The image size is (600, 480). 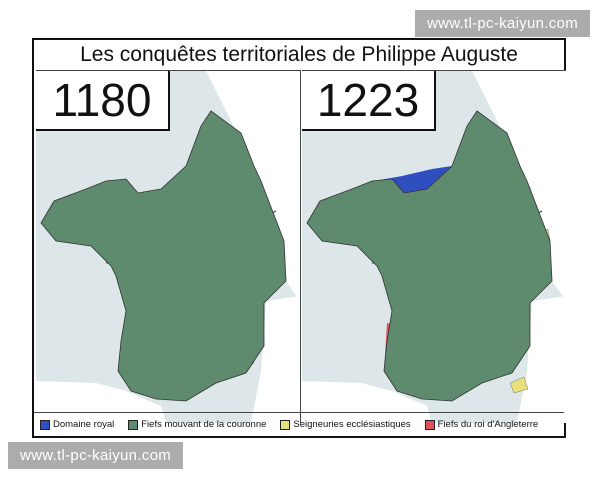 I want to click on legend-item-crown-fiefs: Fiefs mouvant de la couronne, so click(x=197, y=424).